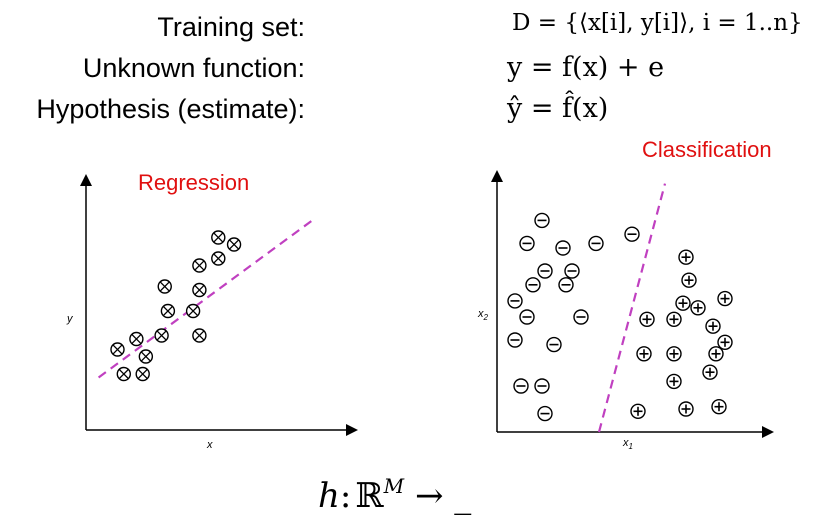 Image resolution: width=828 pixels, height=524 pixels. I want to click on training-set-label: Training set:, so click(231, 27).